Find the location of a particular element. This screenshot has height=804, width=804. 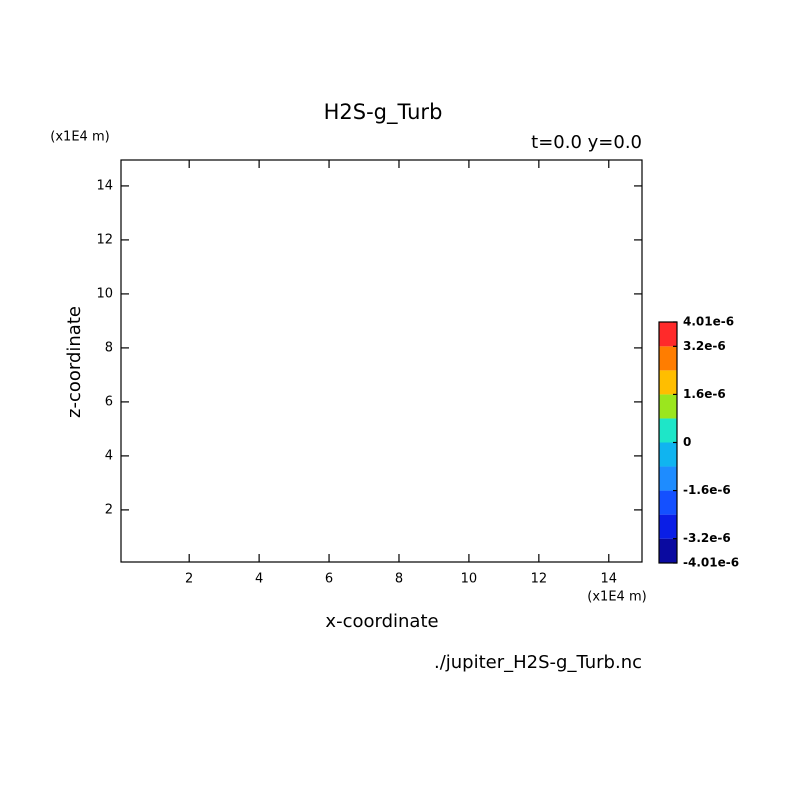

x-unit: (x1E4 m) is located at coordinates (616, 597).